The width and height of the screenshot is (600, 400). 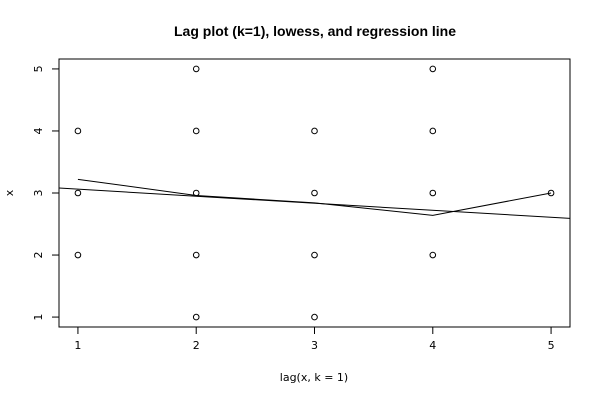 What do you see at coordinates (38, 255) in the screenshot?
I see `y-tick-label: 2` at bounding box center [38, 255].